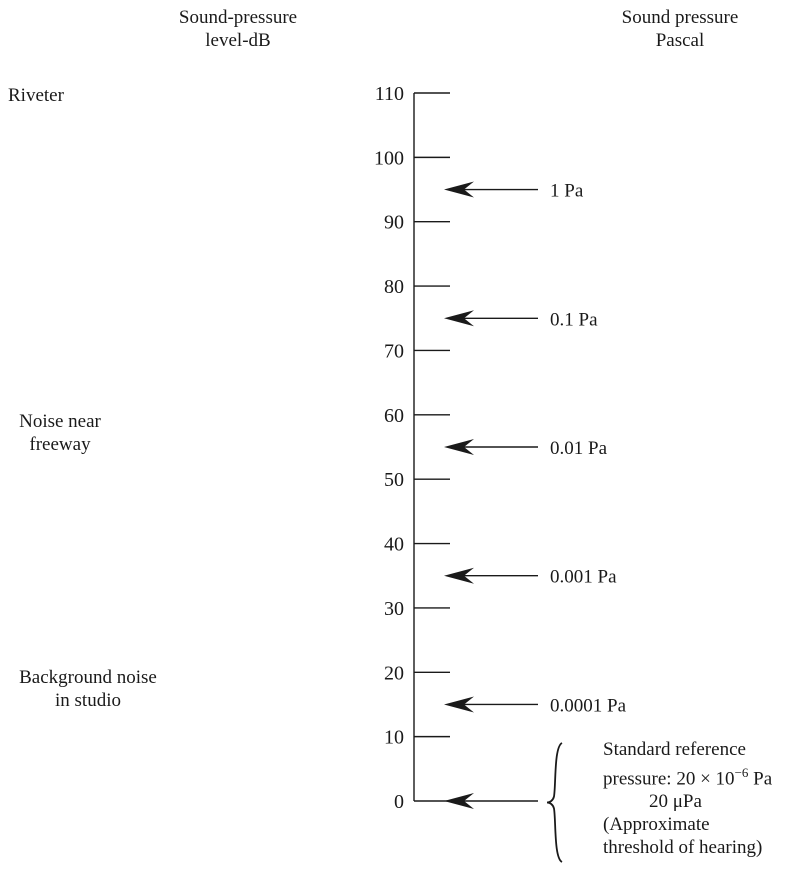 The width and height of the screenshot is (808, 876). I want to click on reference-line-1: Standard reference, so click(674, 749).